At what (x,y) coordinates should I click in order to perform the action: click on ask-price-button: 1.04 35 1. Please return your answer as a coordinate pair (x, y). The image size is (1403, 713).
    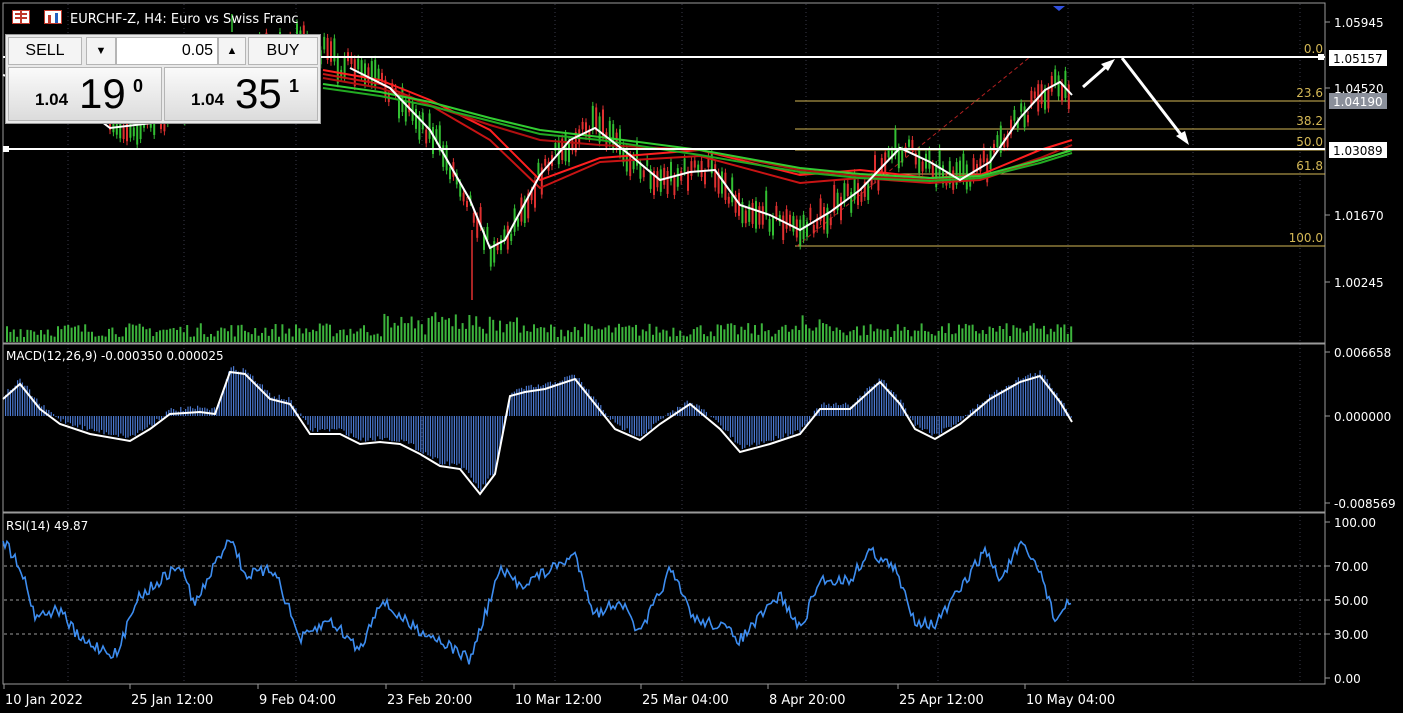
    Looking at the image, I should click on (241, 94).